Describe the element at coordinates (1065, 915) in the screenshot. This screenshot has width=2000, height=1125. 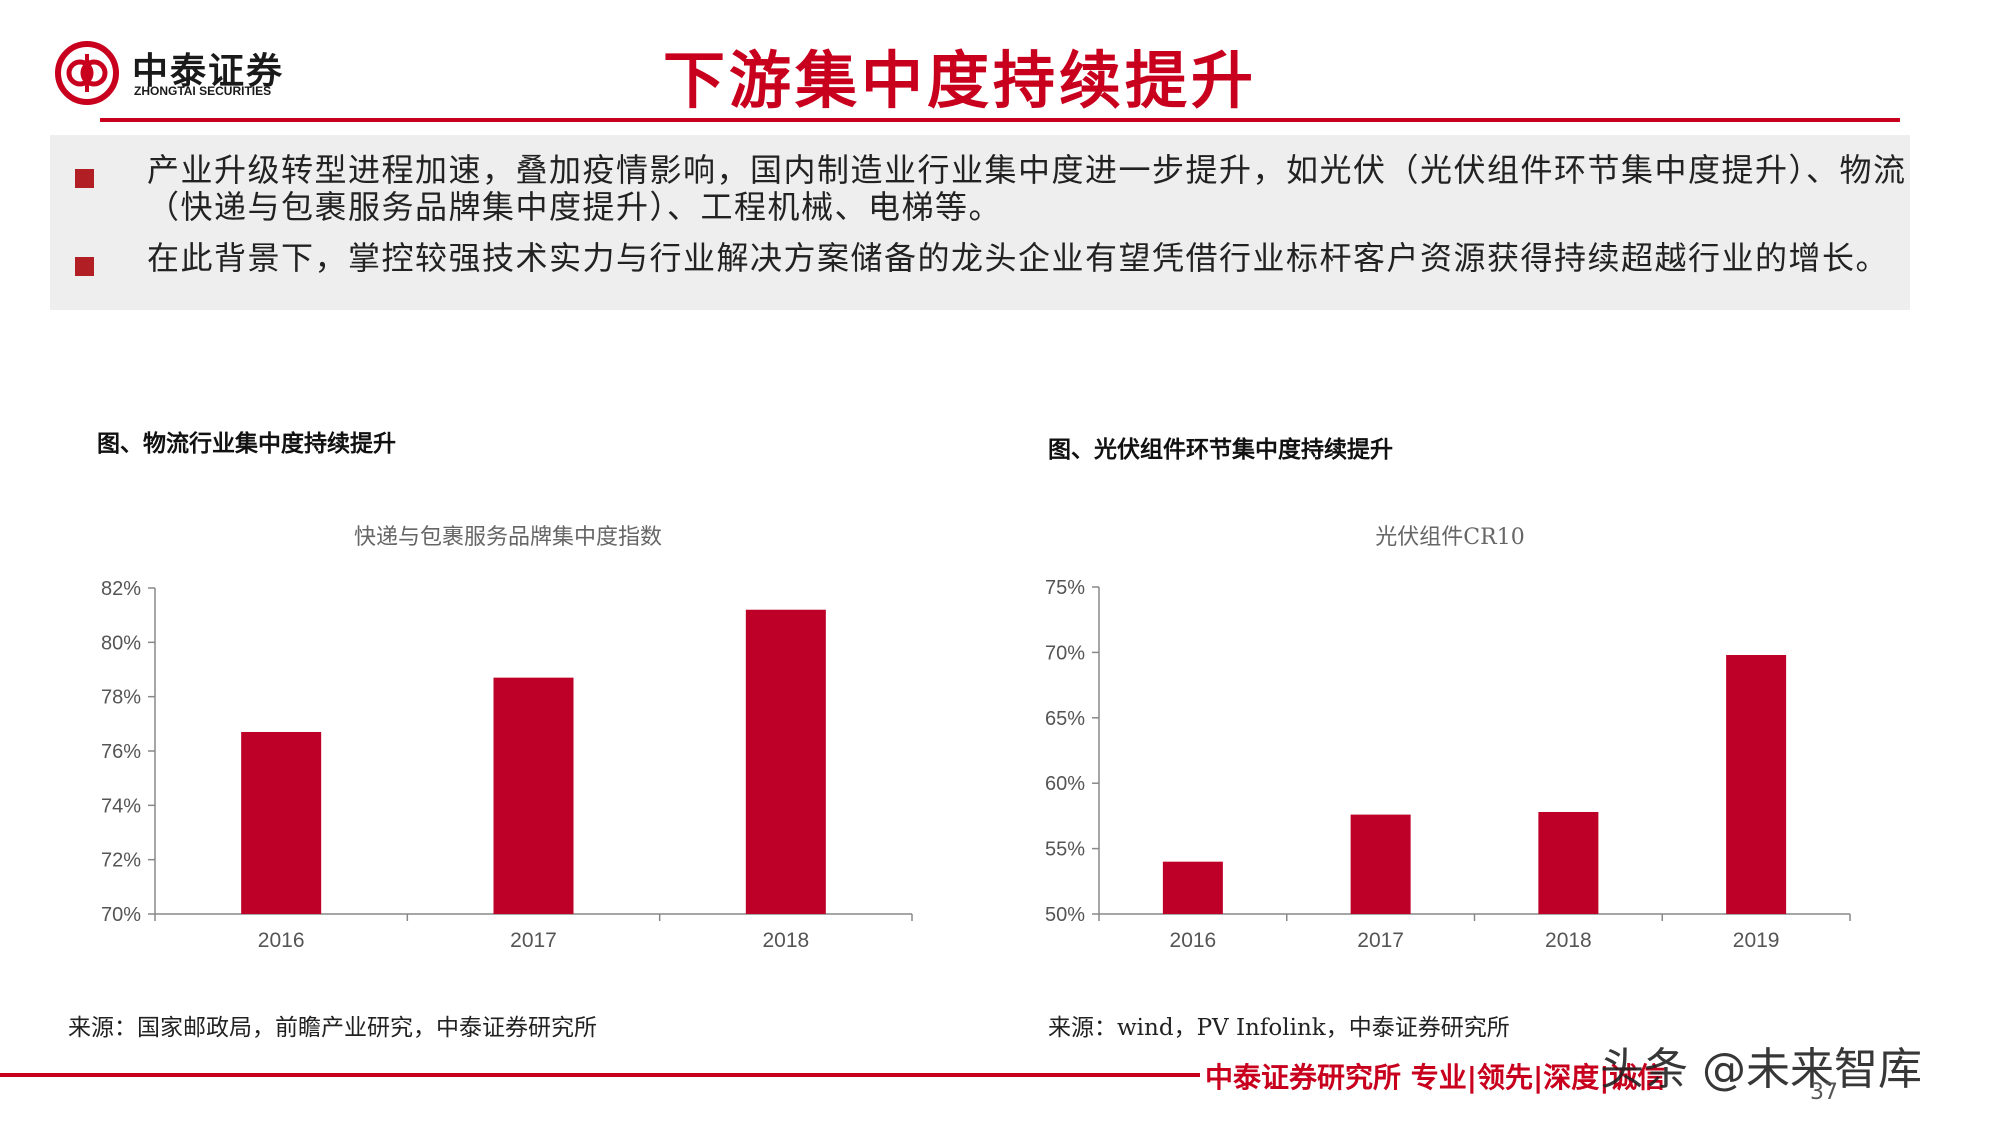
I see `y-tick-label: 50%` at that location.